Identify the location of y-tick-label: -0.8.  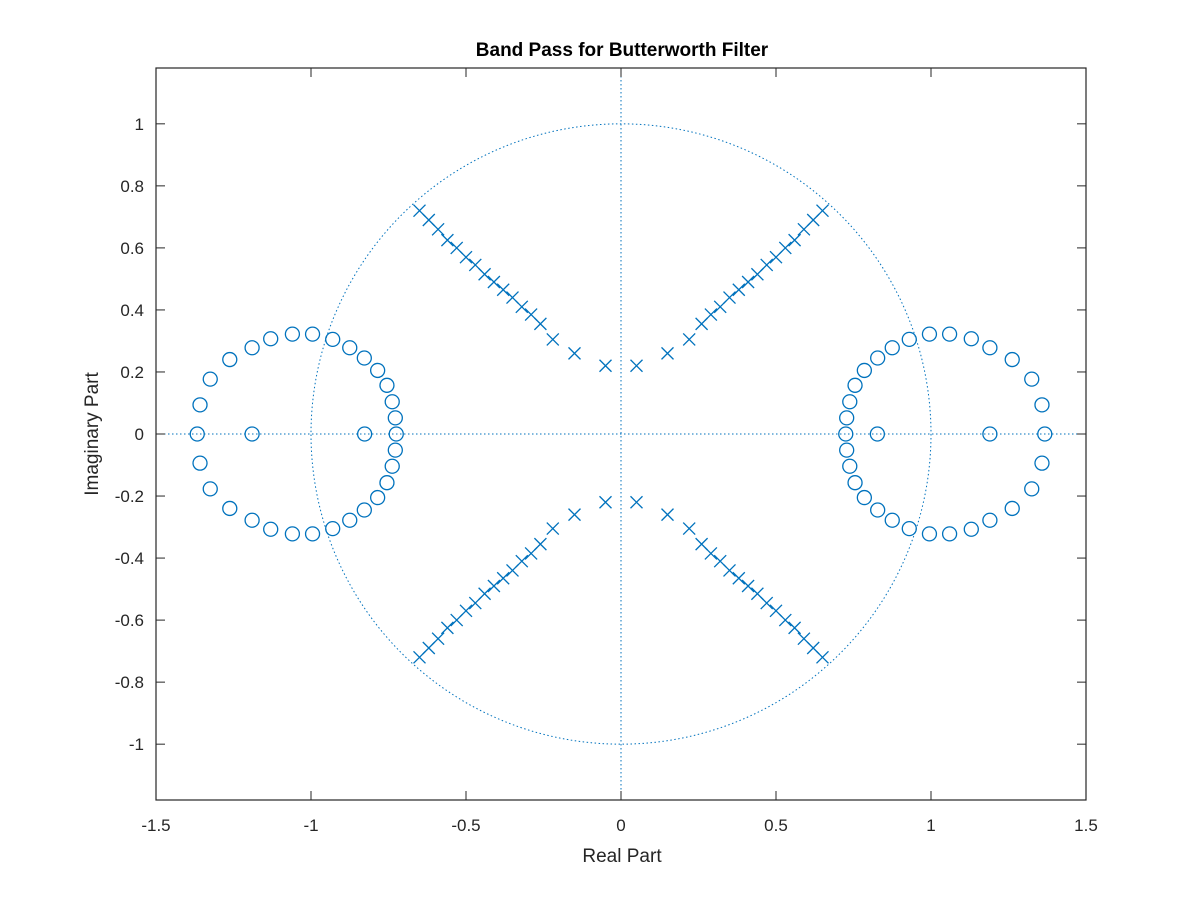
(129, 682).